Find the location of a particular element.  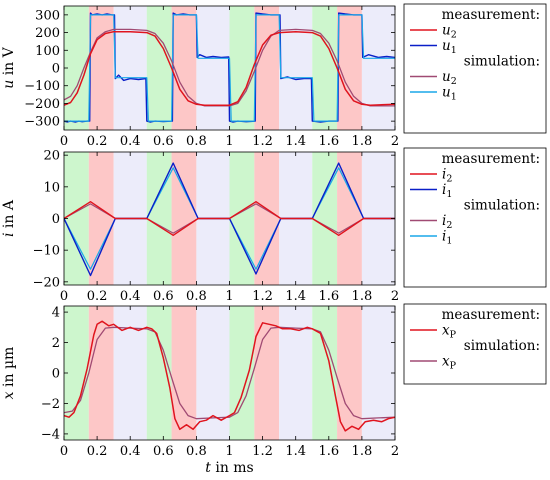

y-axis-label-variable: x is located at coordinates (9, 395).